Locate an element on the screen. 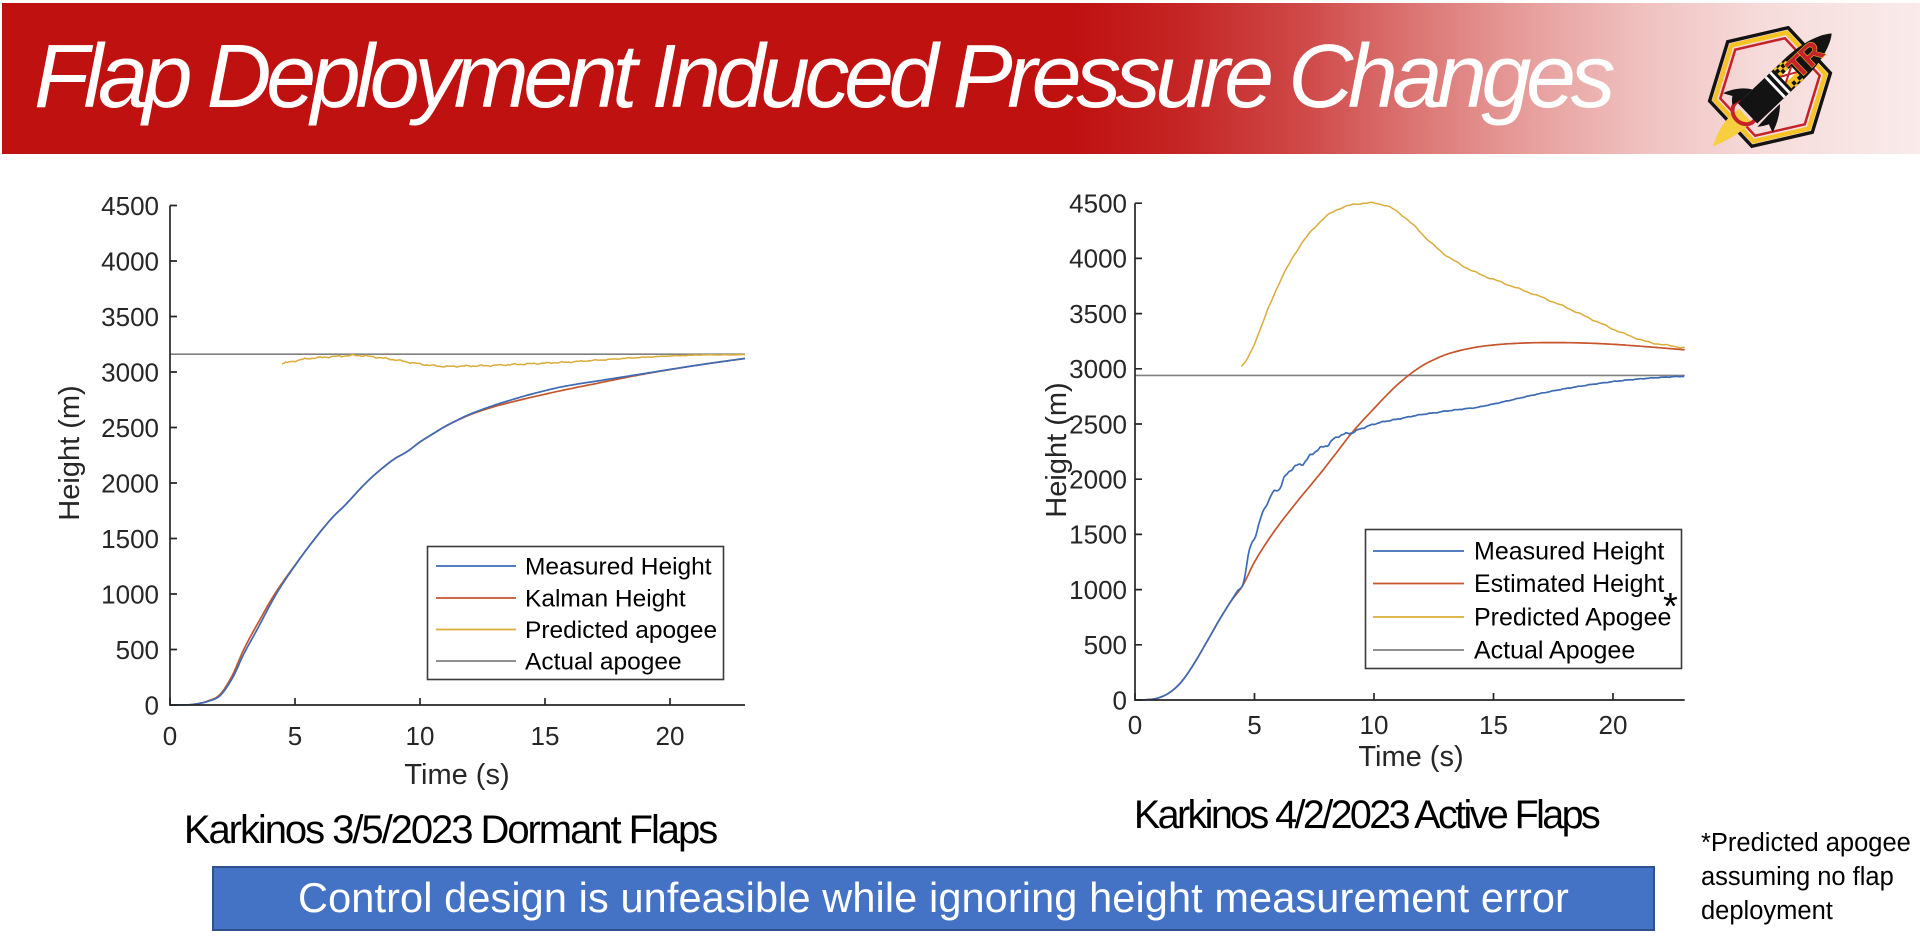 This screenshot has height=944, width=1920. svg-text: Actual apogee is located at coordinates (603, 662).